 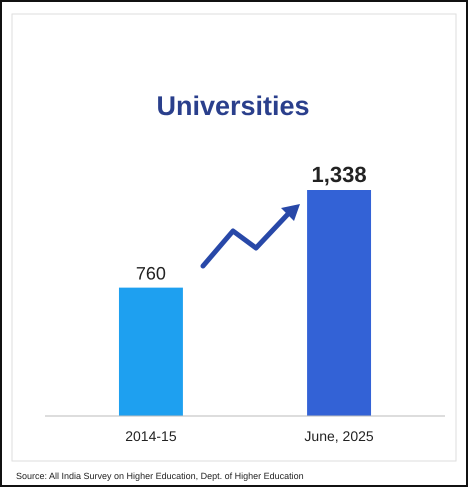 What do you see at coordinates (233, 106) in the screenshot?
I see `chart-title: Universities` at bounding box center [233, 106].